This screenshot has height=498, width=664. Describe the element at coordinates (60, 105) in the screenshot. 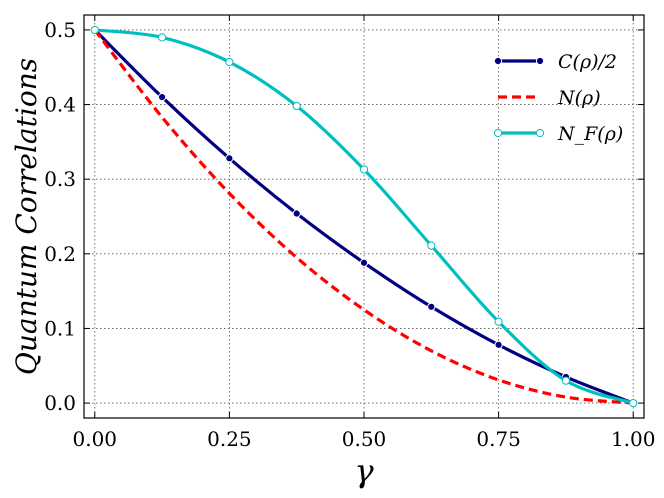

I see `y-tick-label: 0.4` at that location.